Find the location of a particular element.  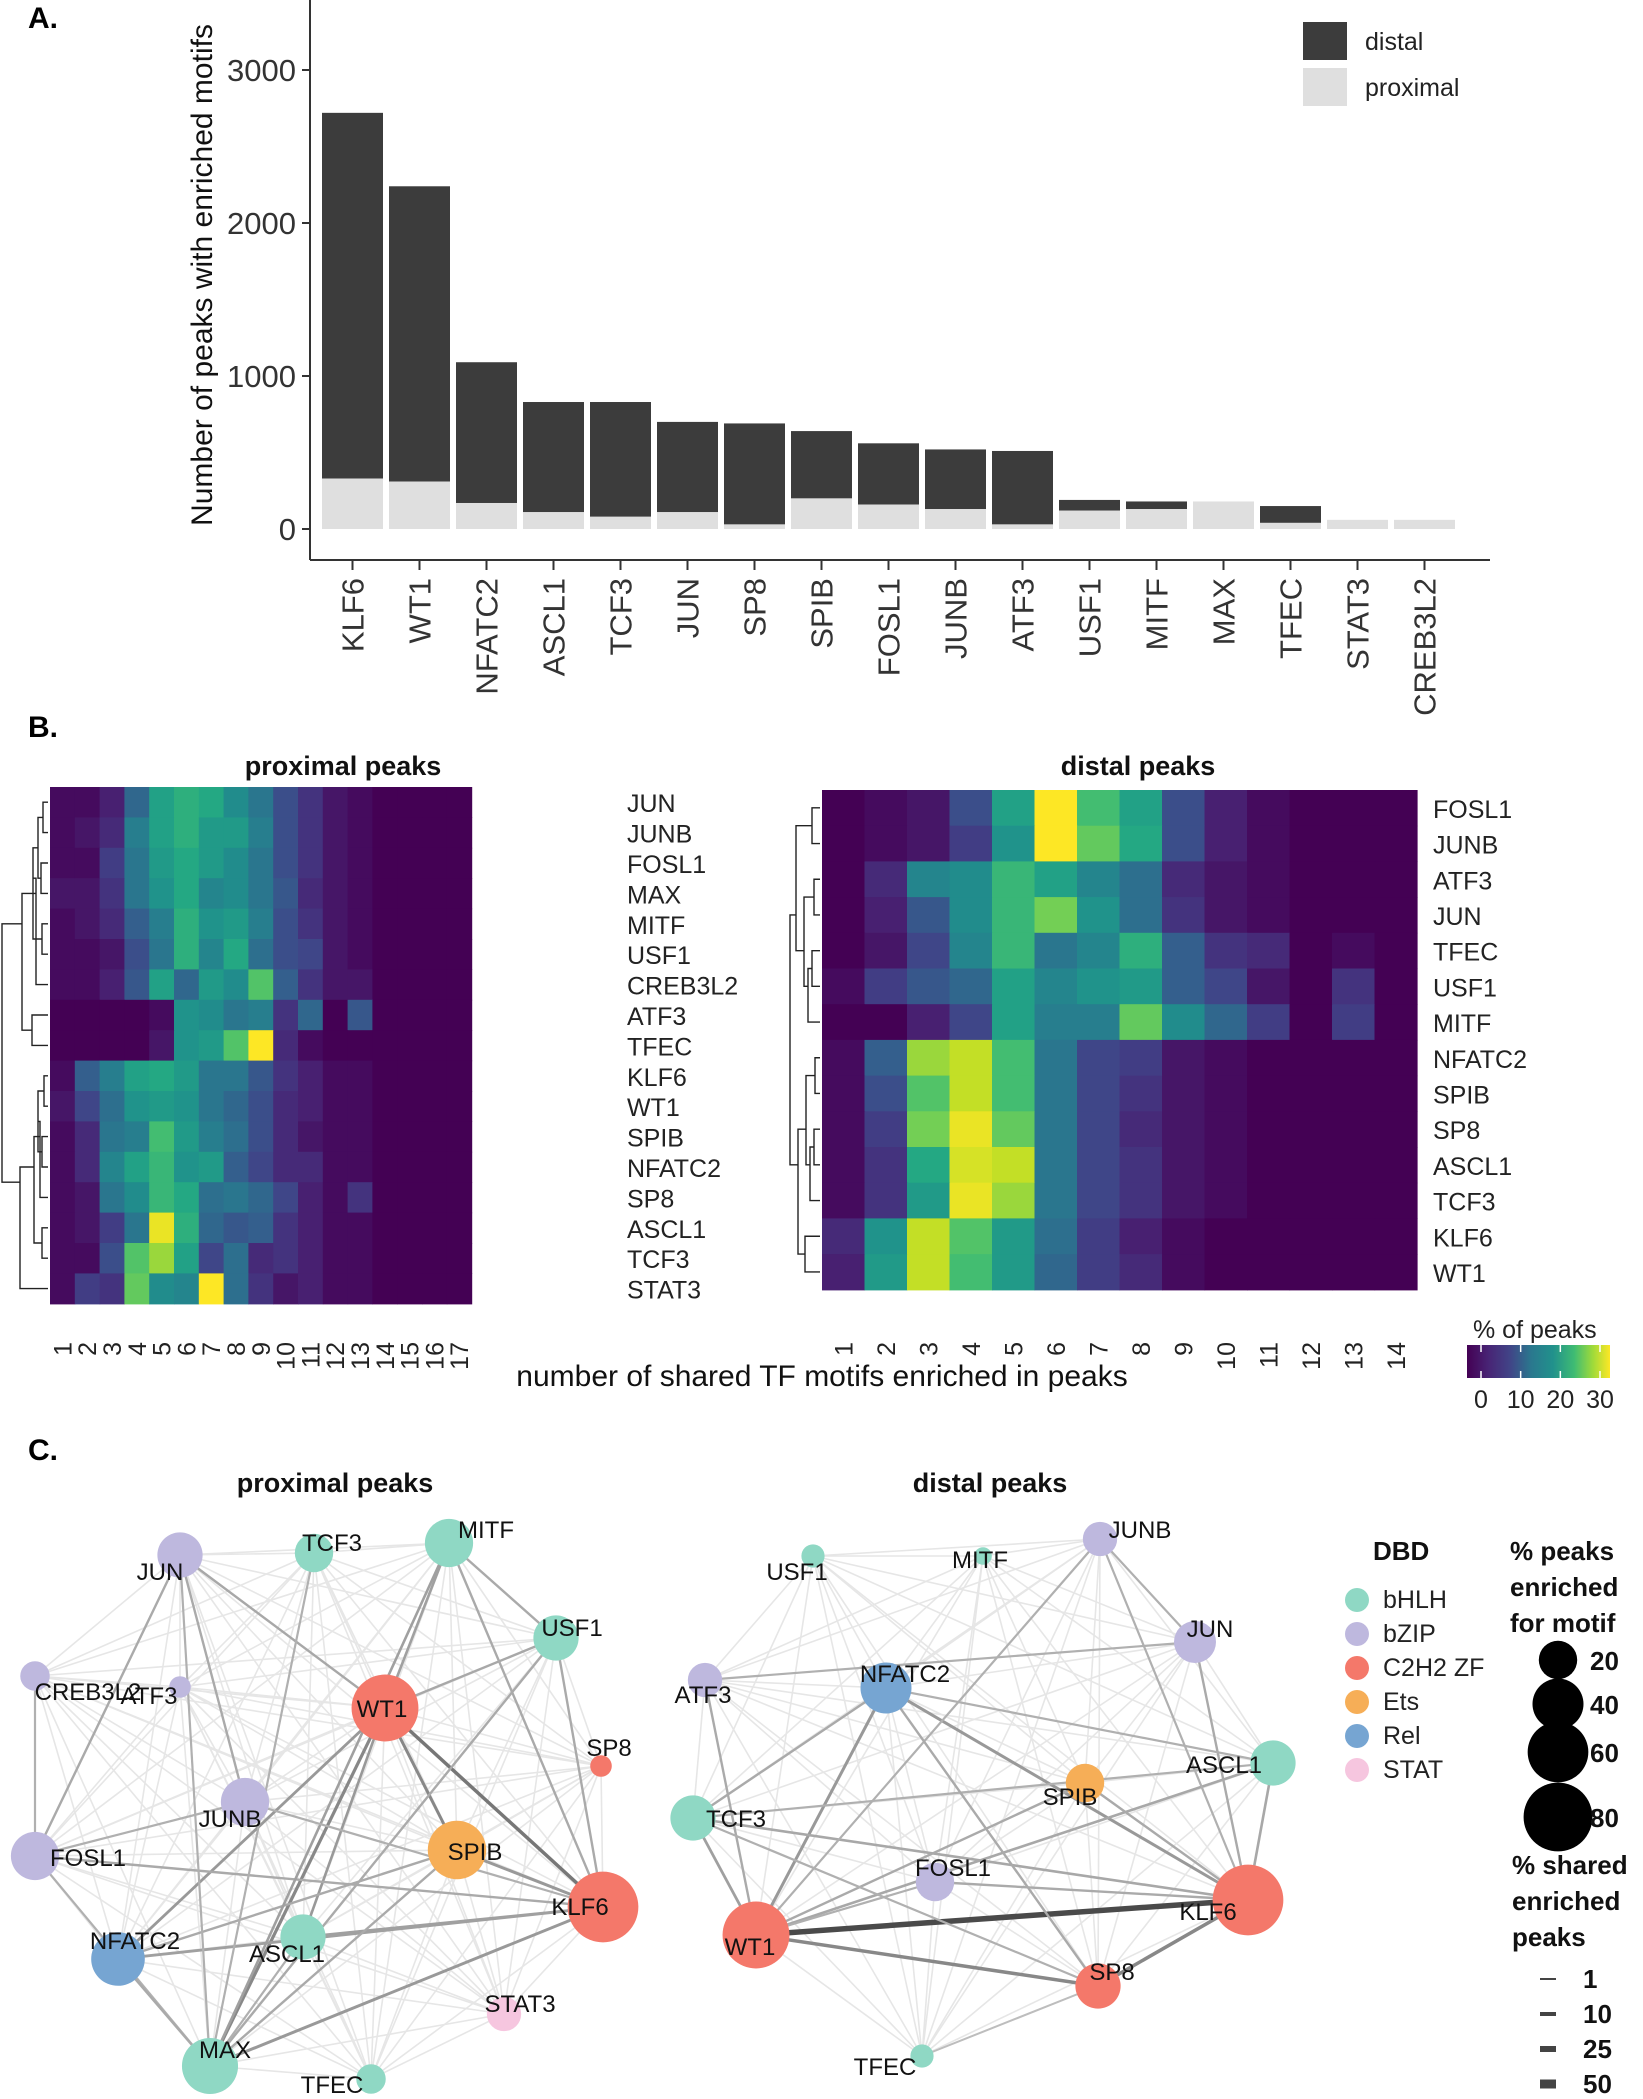

colorbar-label-10: 10 is located at coordinates (1521, 1400).